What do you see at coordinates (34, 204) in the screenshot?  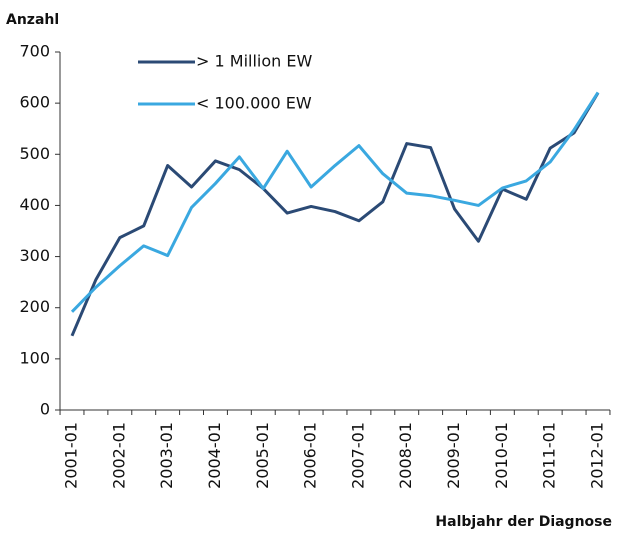 I see `y-tick-label: 400` at bounding box center [34, 204].